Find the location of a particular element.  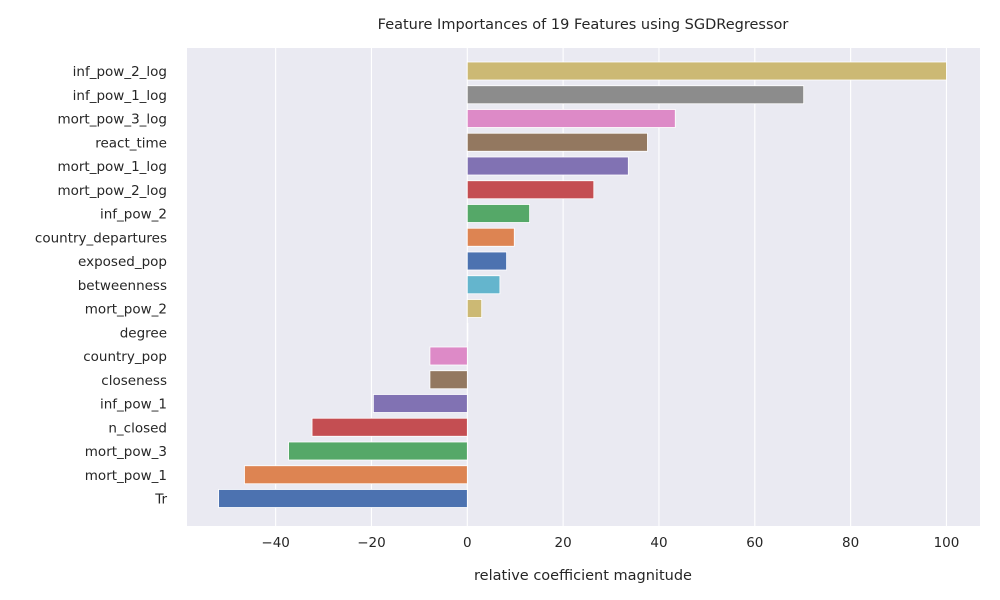

category-label: country_pop is located at coordinates (125, 357).